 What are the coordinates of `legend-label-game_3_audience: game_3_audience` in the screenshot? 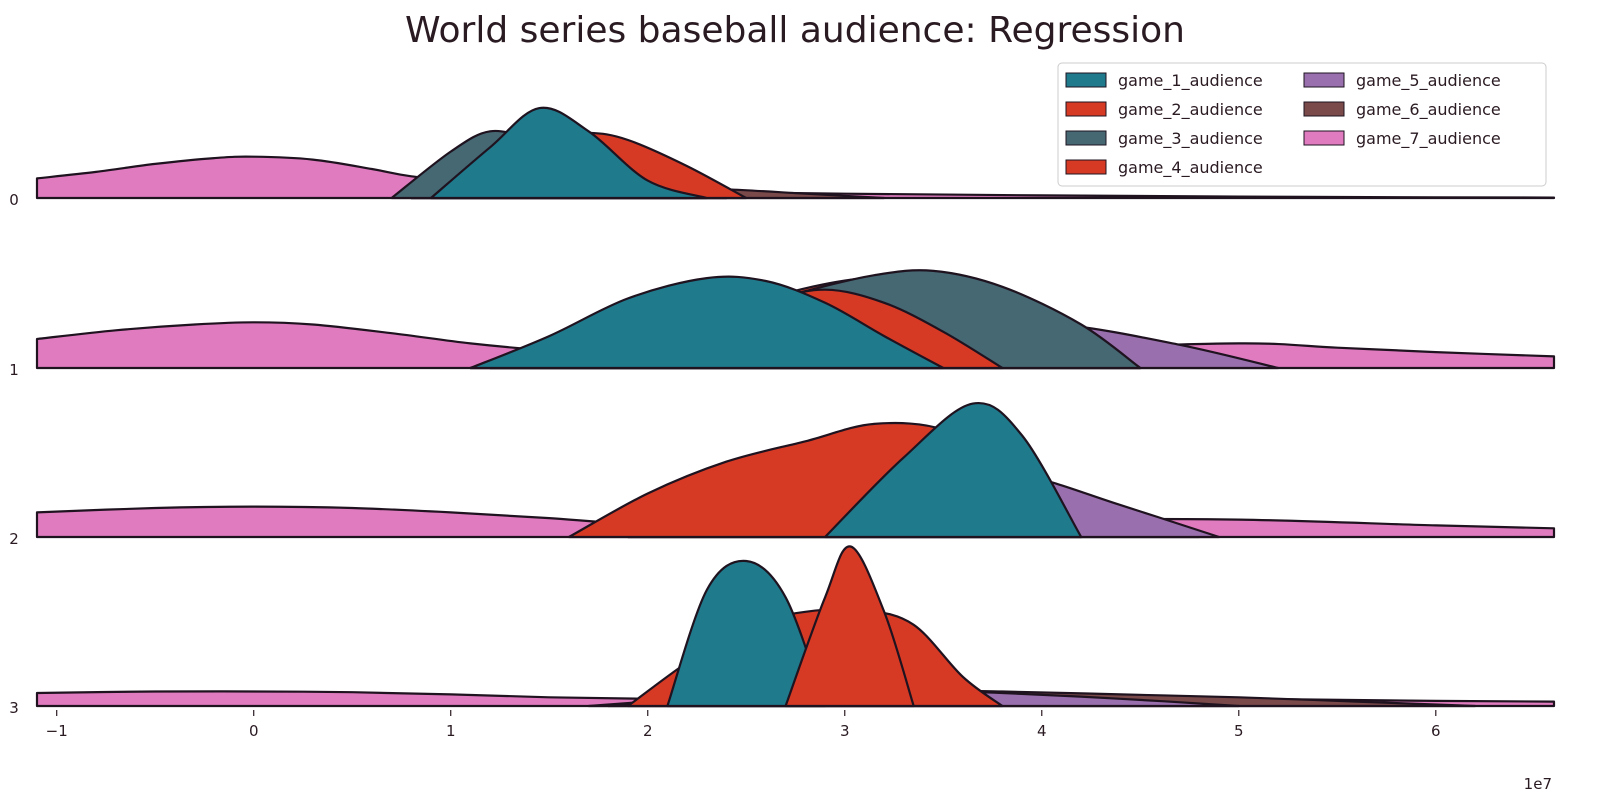 It's located at (1190, 139).